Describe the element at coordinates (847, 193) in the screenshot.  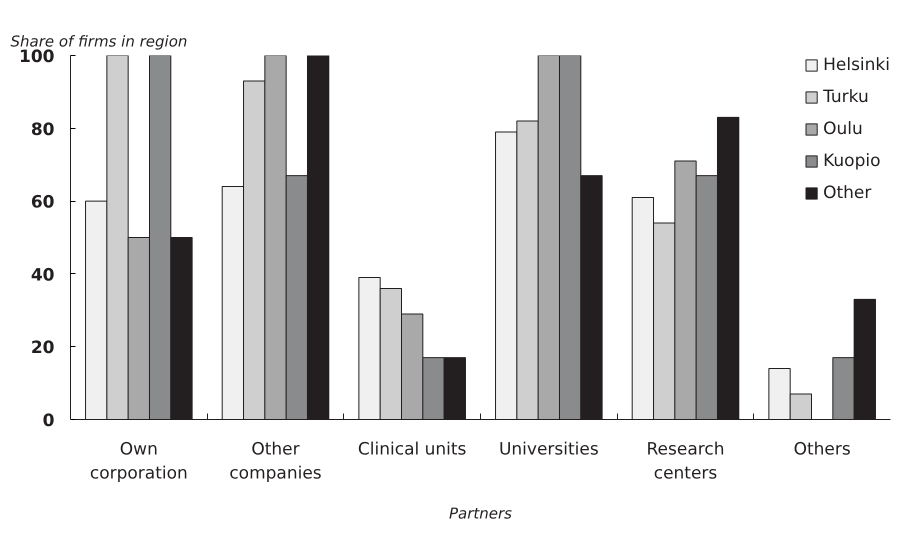
I see `legend-label: Other` at that location.